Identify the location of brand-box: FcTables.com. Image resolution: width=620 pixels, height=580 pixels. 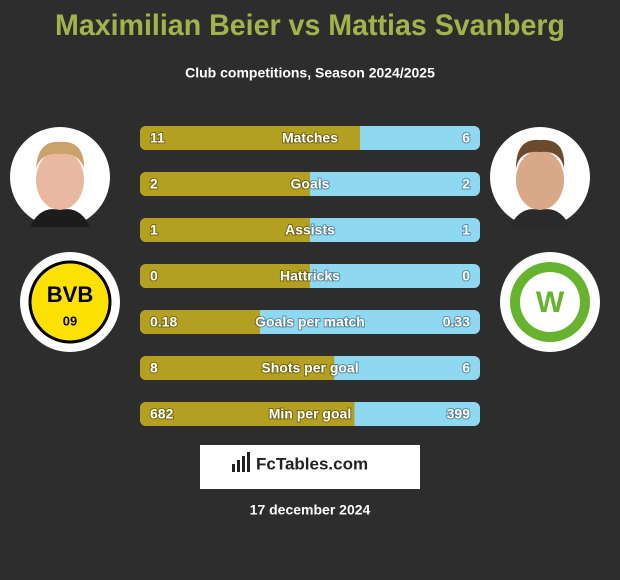
(310, 467).